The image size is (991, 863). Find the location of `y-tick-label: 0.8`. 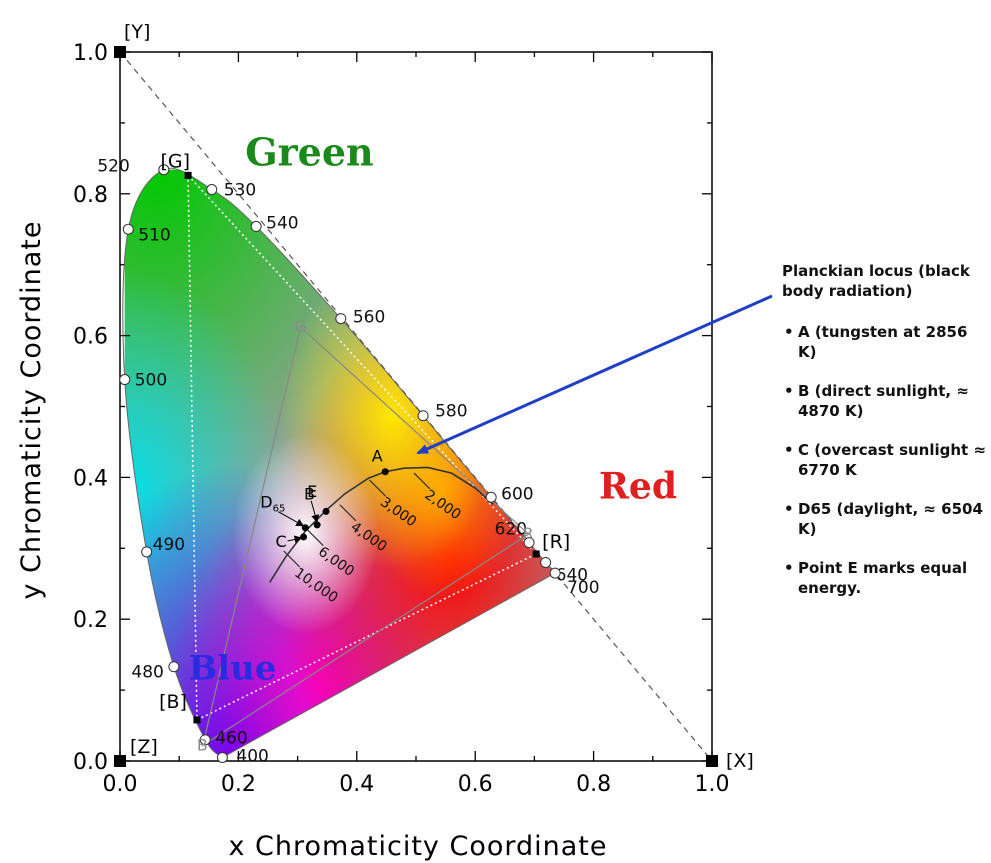

y-tick-label: 0.8 is located at coordinates (90, 195).